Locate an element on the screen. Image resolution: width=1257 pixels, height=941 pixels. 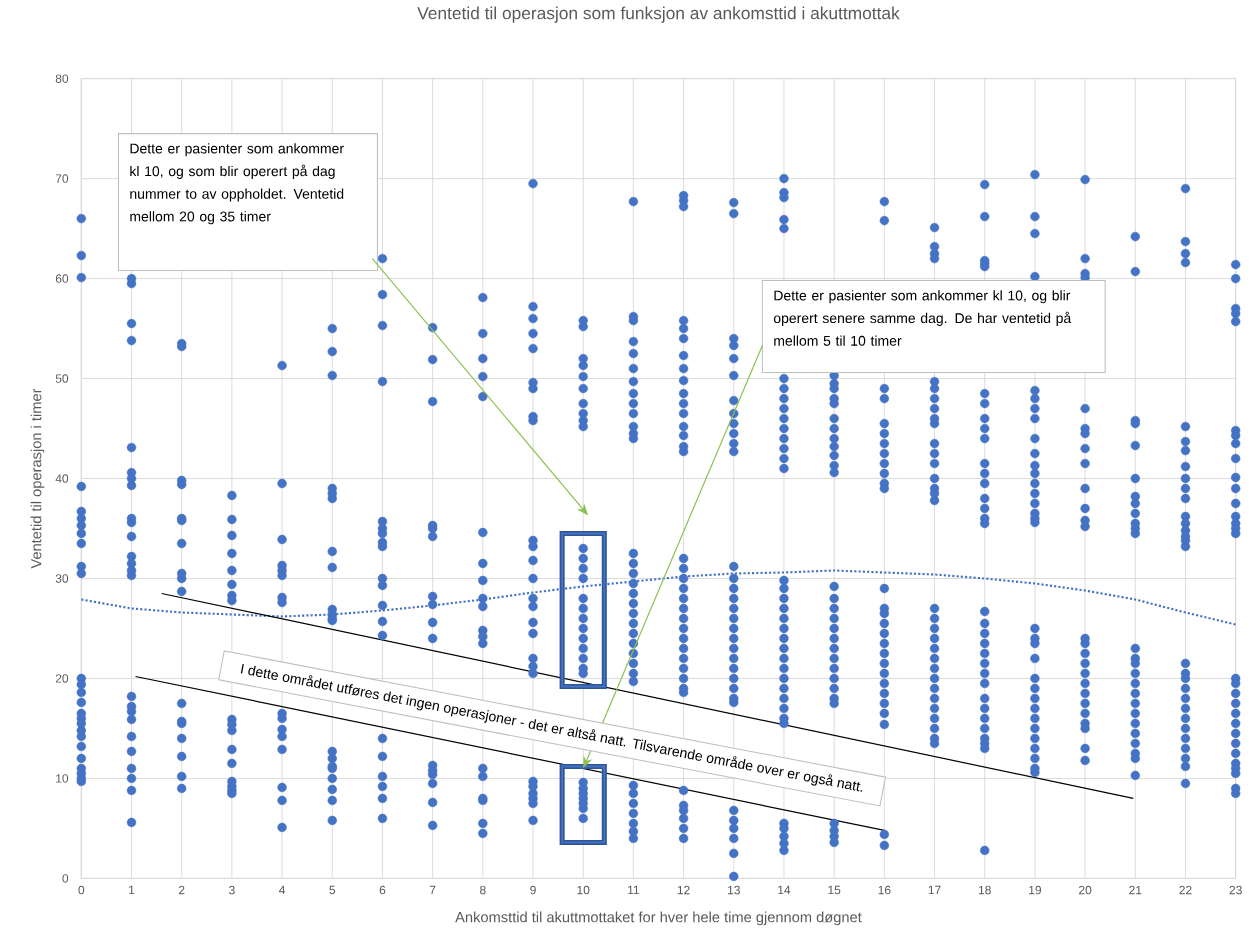
y-tick-label: 10 is located at coordinates (62, 778).